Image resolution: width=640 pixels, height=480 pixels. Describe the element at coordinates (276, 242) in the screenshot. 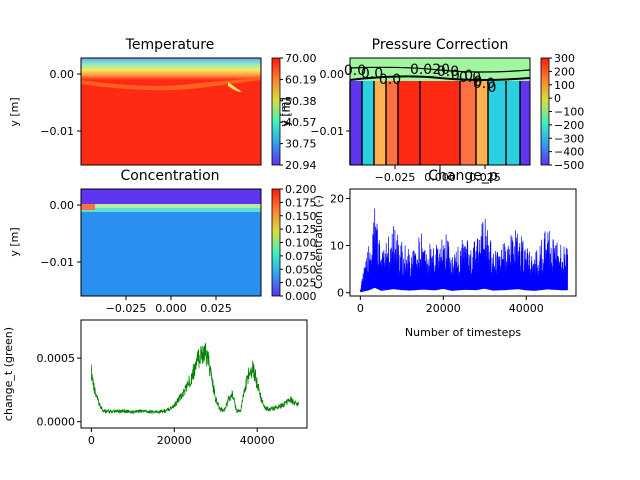

I see `concentration-colorbar` at that location.